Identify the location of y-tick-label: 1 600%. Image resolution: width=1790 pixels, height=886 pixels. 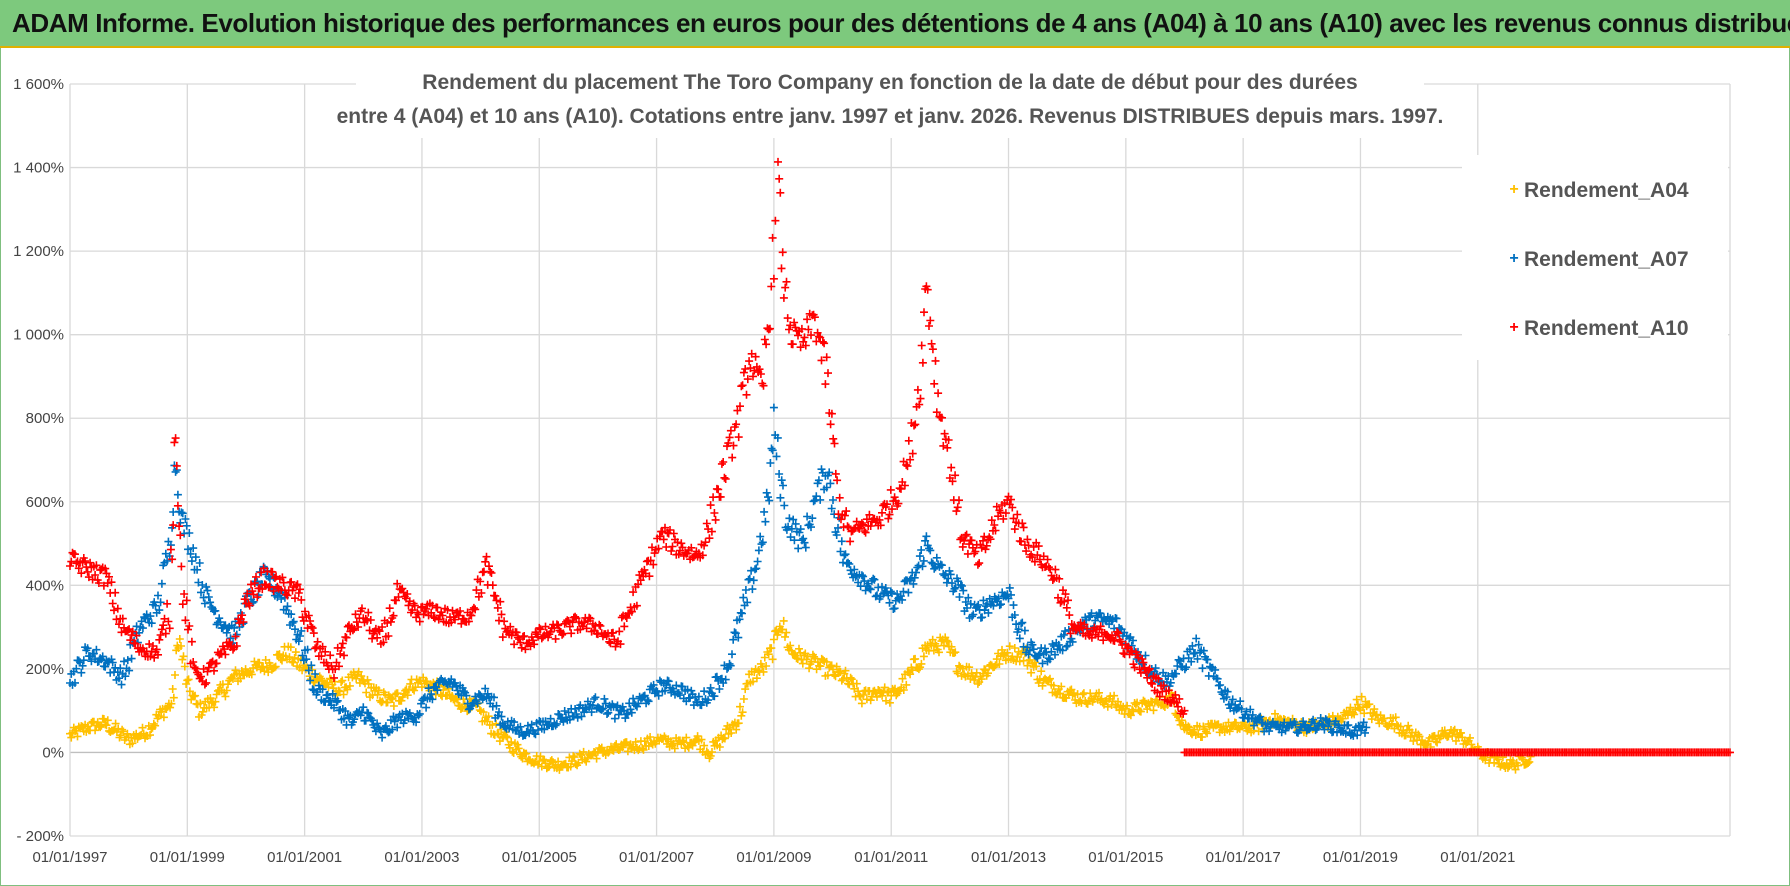
(38, 84).